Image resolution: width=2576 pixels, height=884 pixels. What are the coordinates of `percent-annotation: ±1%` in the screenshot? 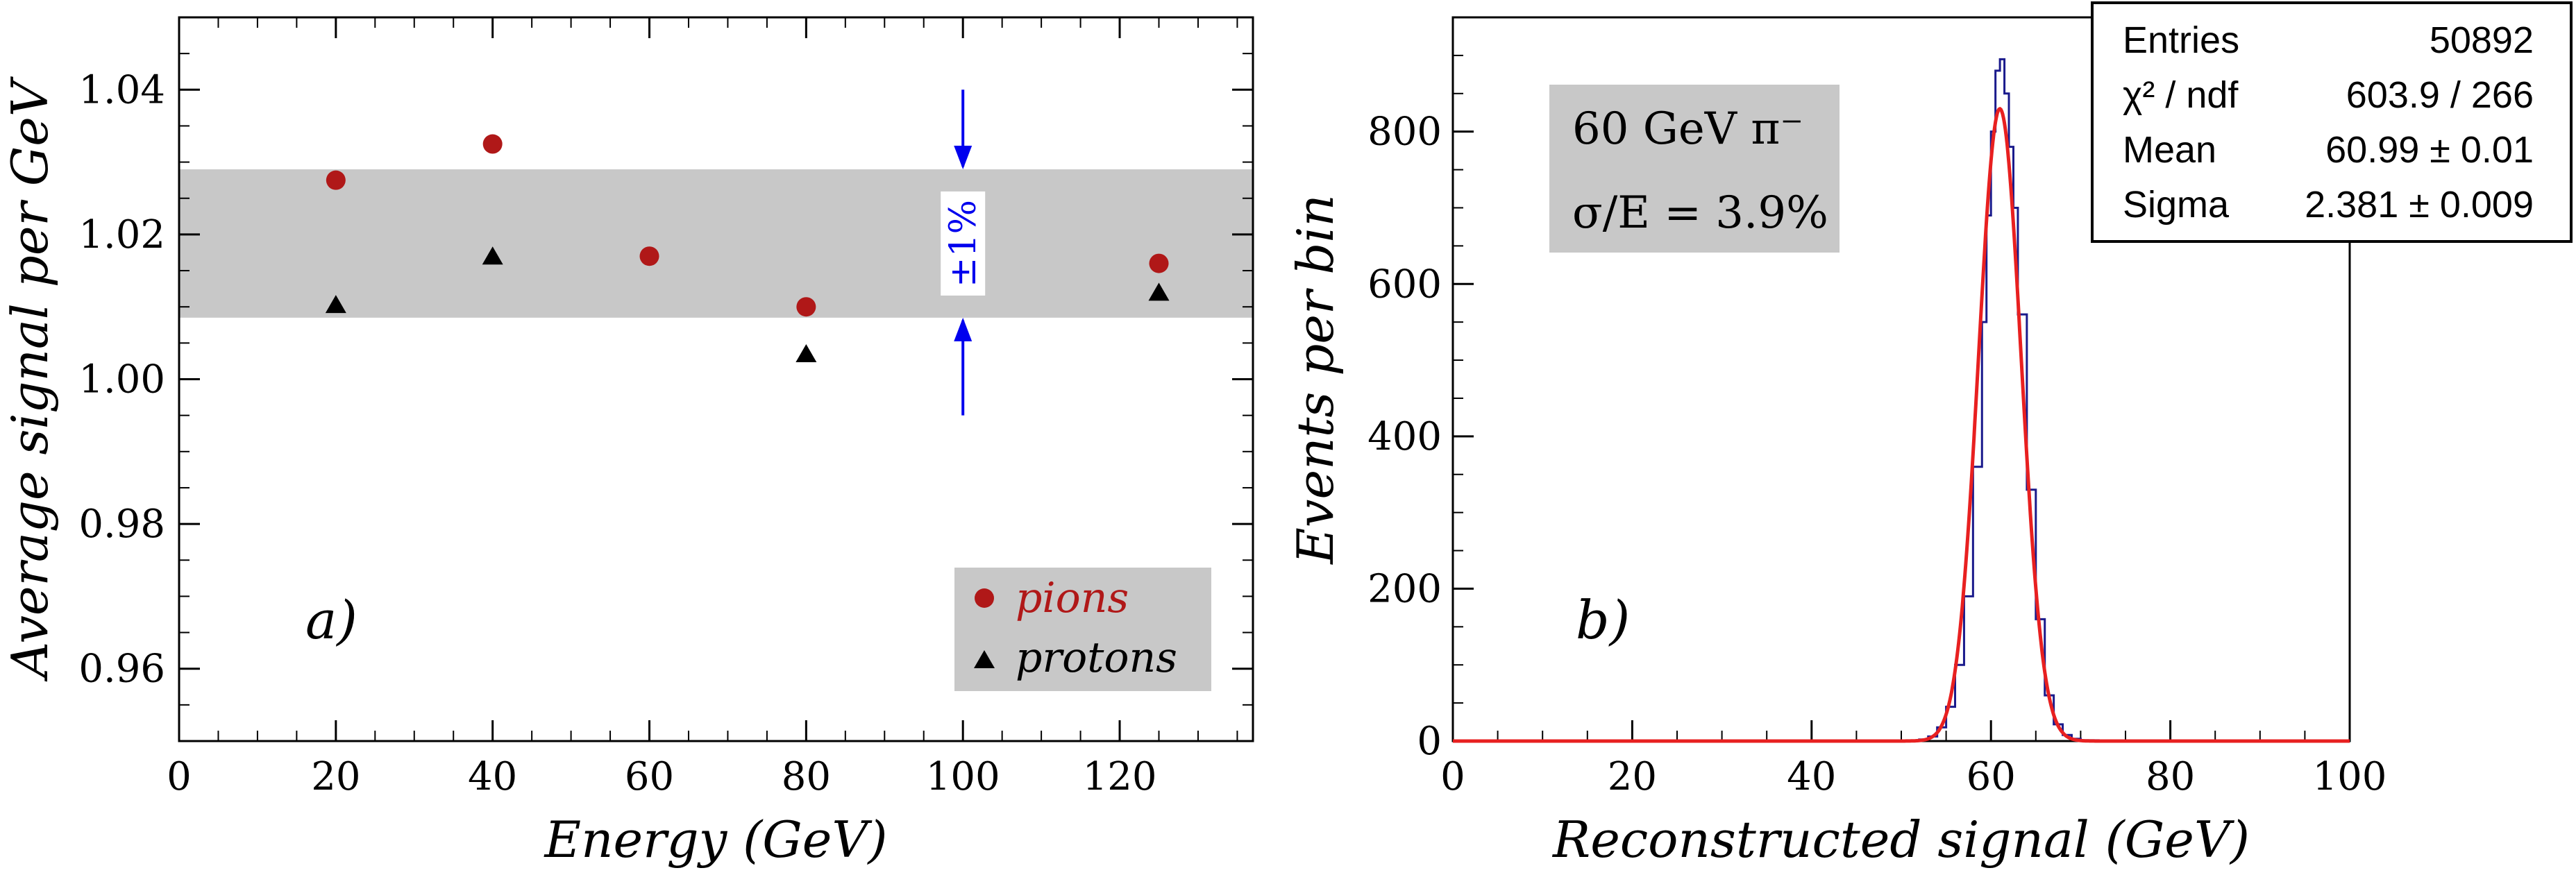 It's located at (963, 253).